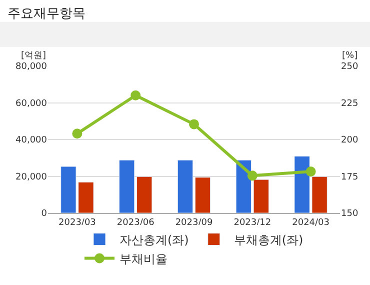 The width and height of the screenshot is (370, 285). Describe the element at coordinates (349, 103) in the screenshot. I see `y2-tick-label: 225` at that location.